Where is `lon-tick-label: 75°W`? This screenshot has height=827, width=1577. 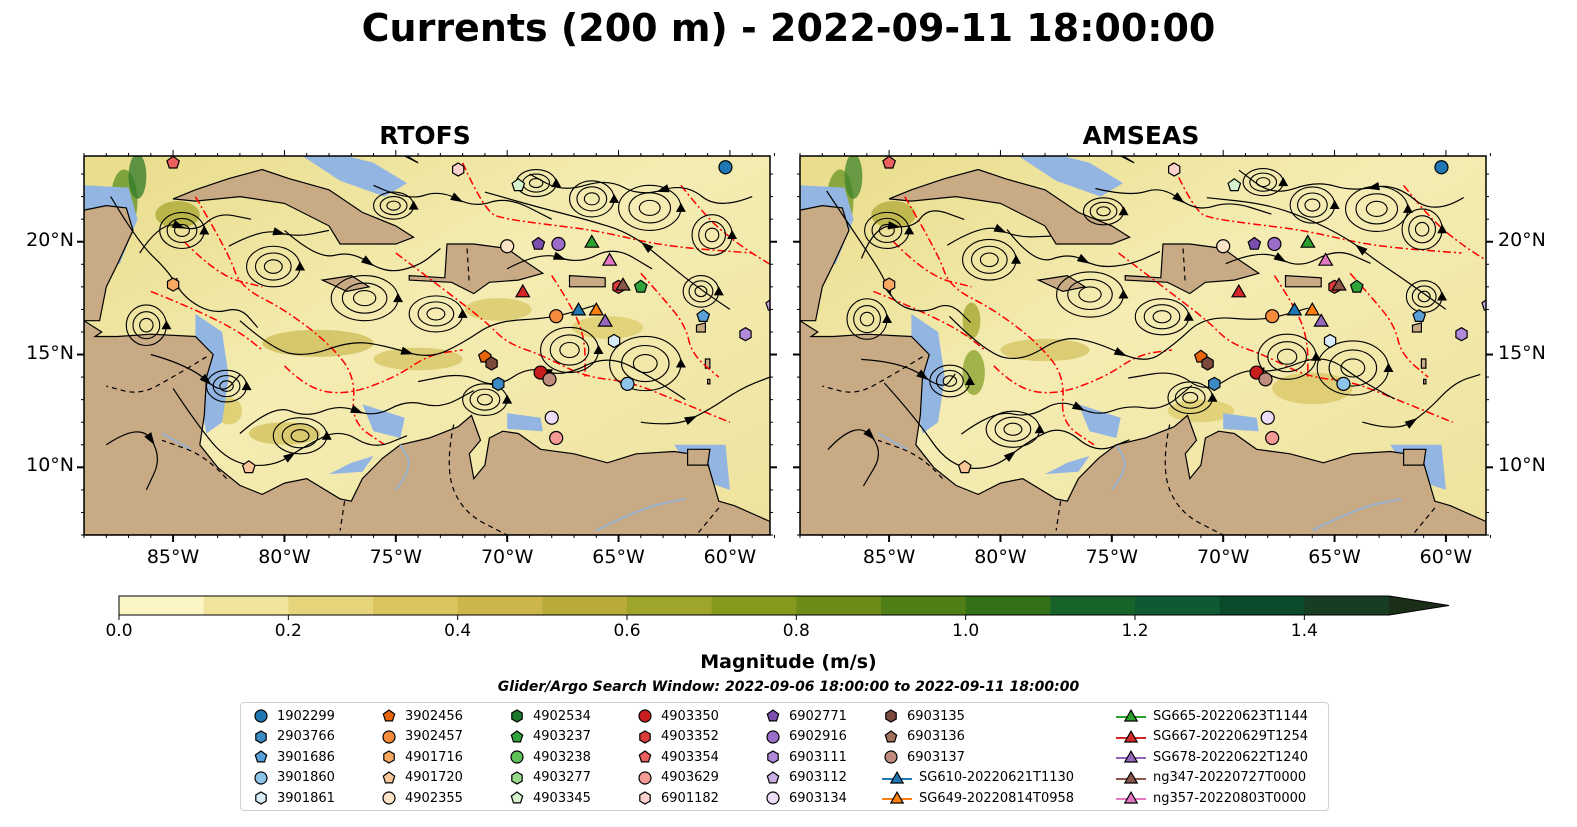 lon-tick-label: 75°W is located at coordinates (396, 557).